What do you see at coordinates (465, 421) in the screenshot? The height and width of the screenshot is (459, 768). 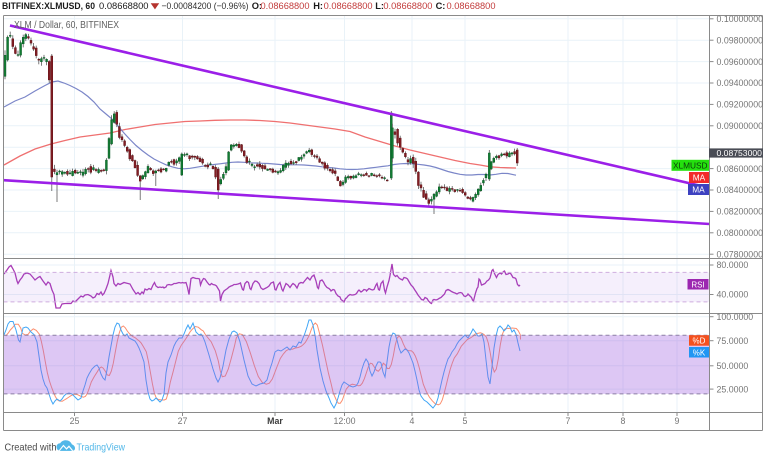 I see `svg-text: 5` at bounding box center [465, 421].